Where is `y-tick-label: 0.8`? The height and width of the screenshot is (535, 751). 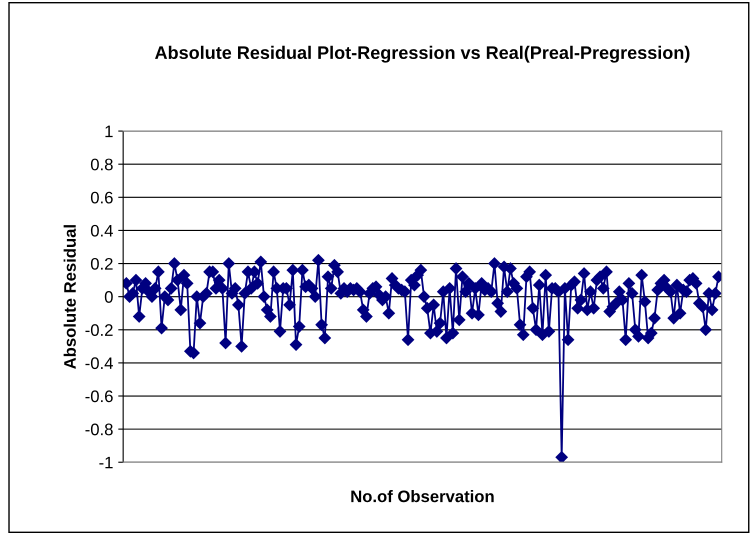
y-tick-label: 0.8 is located at coordinates (101, 164).